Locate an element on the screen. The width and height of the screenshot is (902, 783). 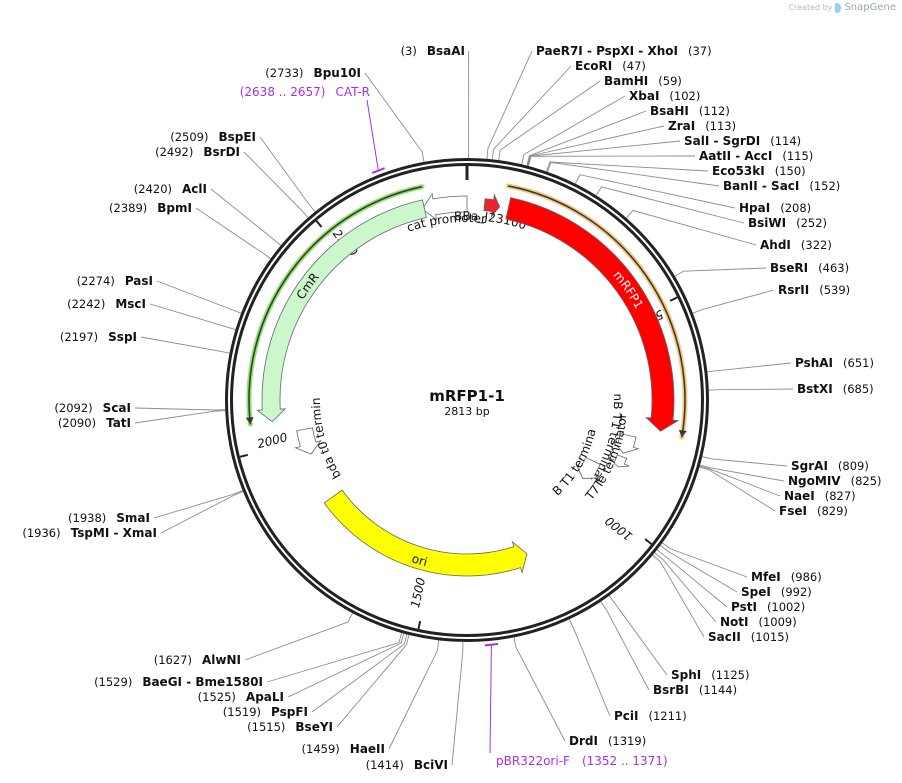
enzyme-label: (2090) TatI is located at coordinates (94, 423).